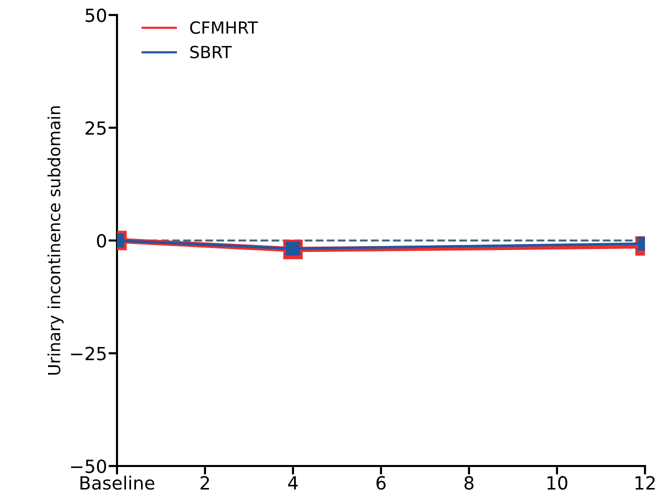 The height and width of the screenshot is (501, 659). What do you see at coordinates (204, 483) in the screenshot?
I see `x-tick-label: 2` at bounding box center [204, 483].